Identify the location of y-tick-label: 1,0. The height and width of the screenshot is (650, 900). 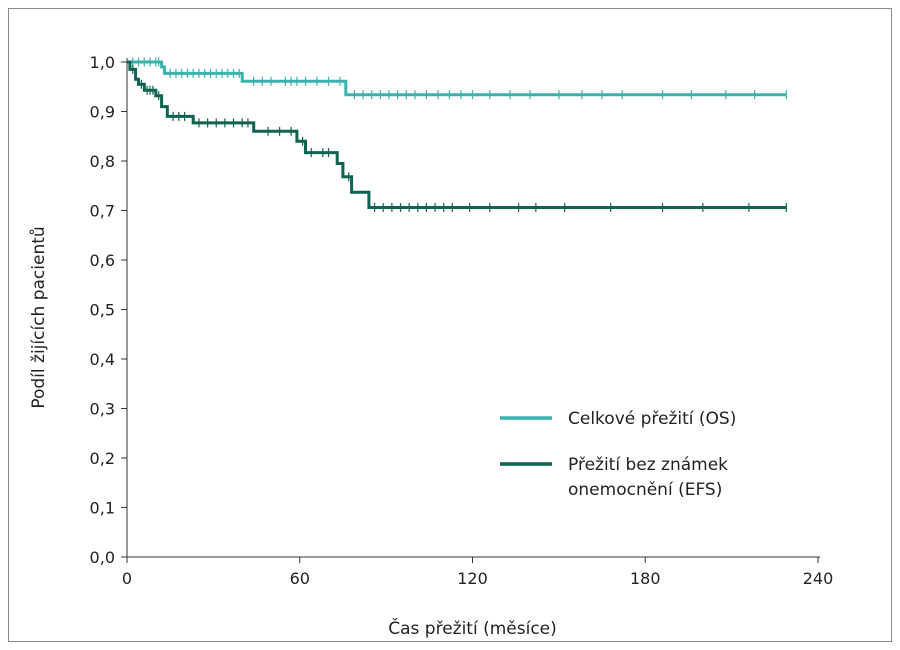
(102, 62).